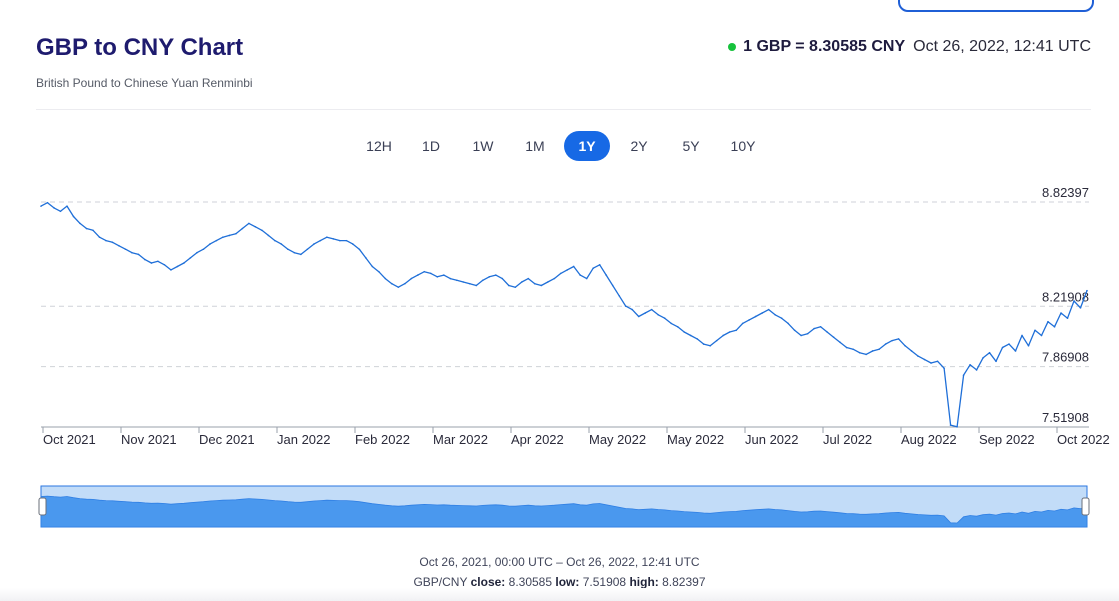 The image size is (1119, 601). What do you see at coordinates (379, 146) in the screenshot?
I see `range-tab-12h: 12H` at bounding box center [379, 146].